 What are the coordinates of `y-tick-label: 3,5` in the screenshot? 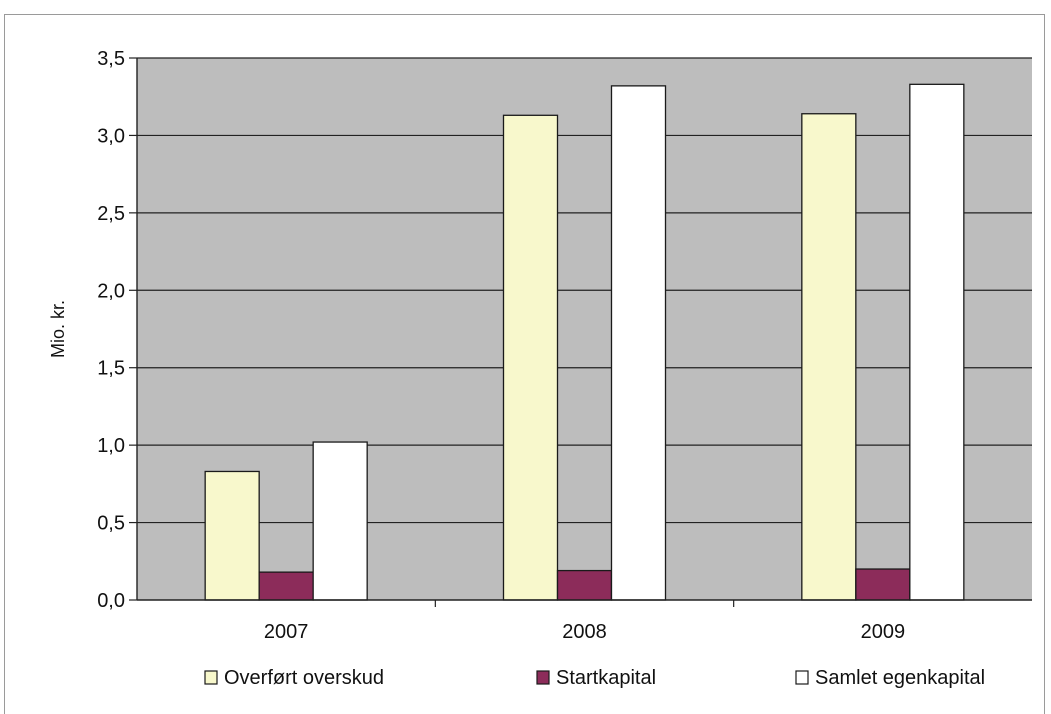 It's located at (111, 59).